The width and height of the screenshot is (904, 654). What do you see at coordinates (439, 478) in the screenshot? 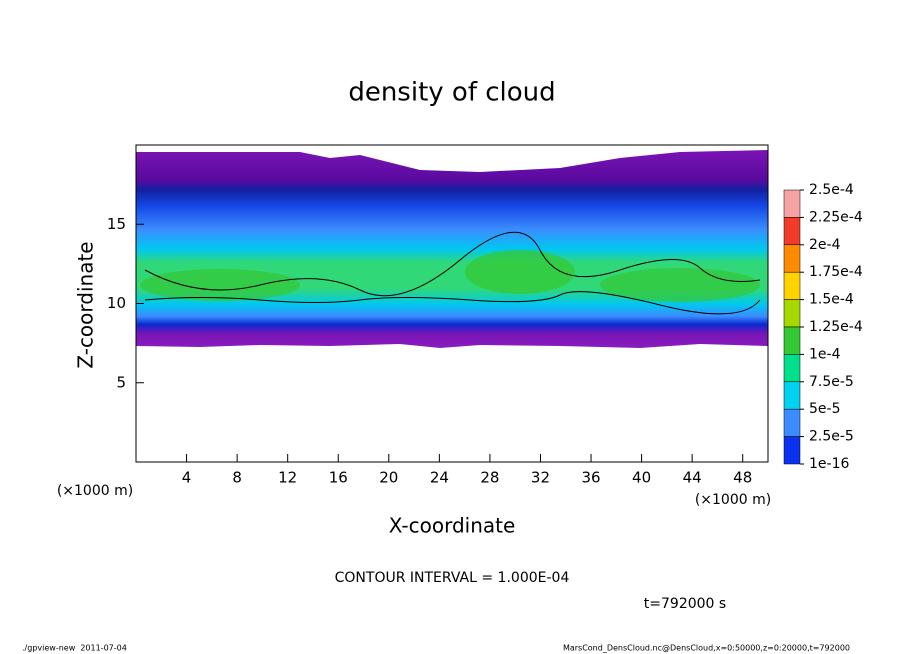
I see `x-tick-label: 24` at bounding box center [439, 478].